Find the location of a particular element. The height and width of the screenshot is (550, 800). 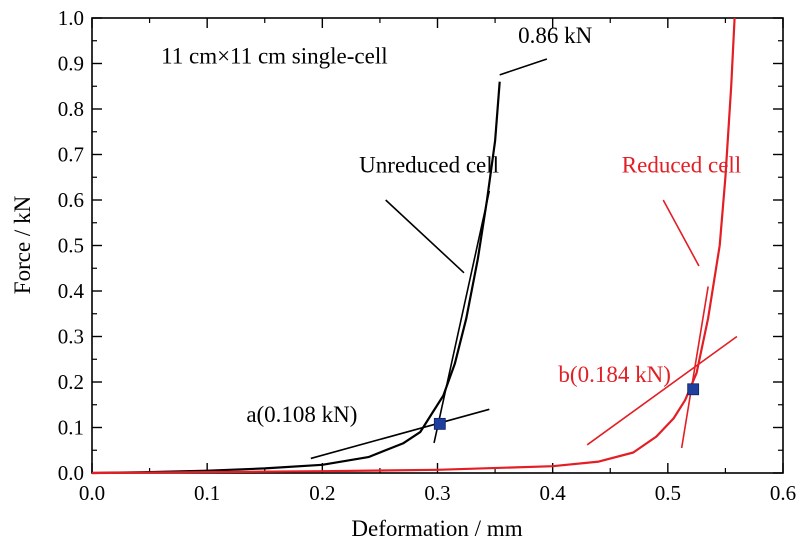

y-axis-title: Force / kN is located at coordinates (22, 244).